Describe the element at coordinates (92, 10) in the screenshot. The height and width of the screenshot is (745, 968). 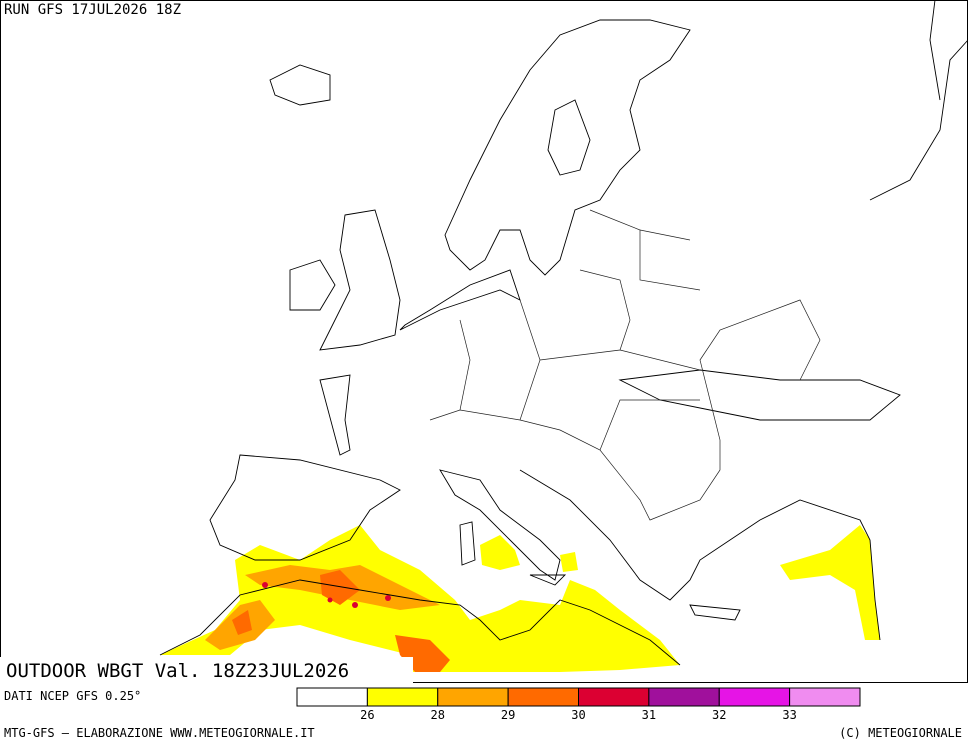
I see `run-label: RUN GFS 17JUL2026 18Z` at that location.